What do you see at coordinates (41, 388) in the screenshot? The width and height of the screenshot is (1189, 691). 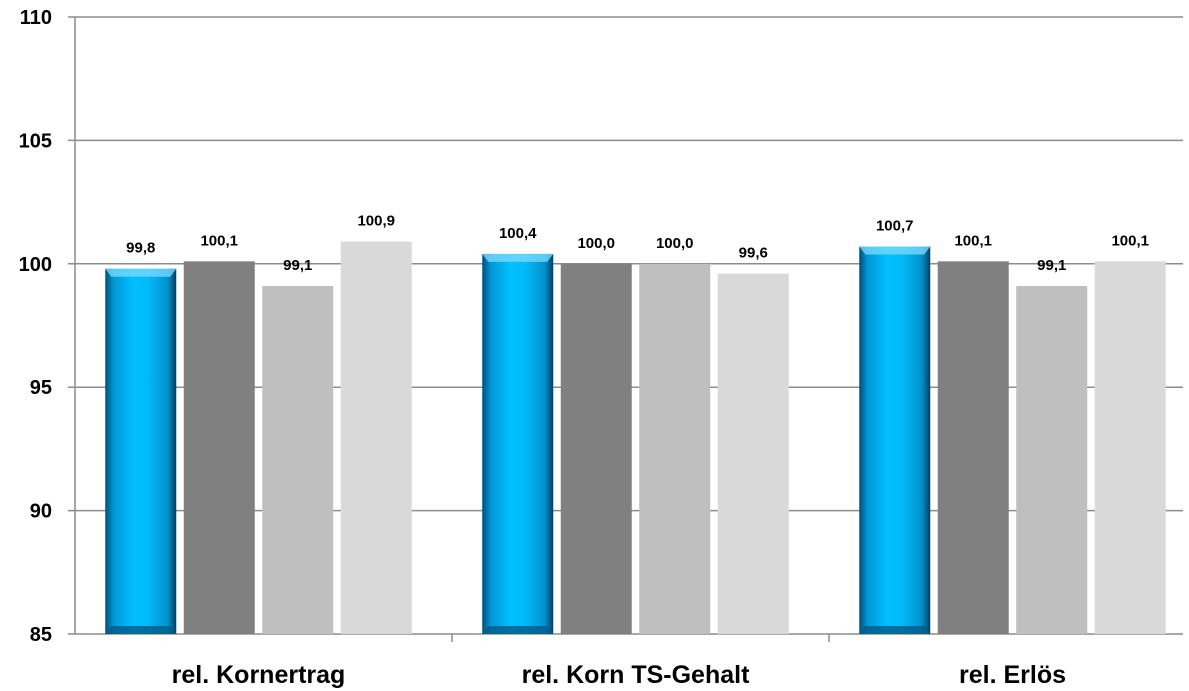 I see `y-tick-label: 95` at bounding box center [41, 388].